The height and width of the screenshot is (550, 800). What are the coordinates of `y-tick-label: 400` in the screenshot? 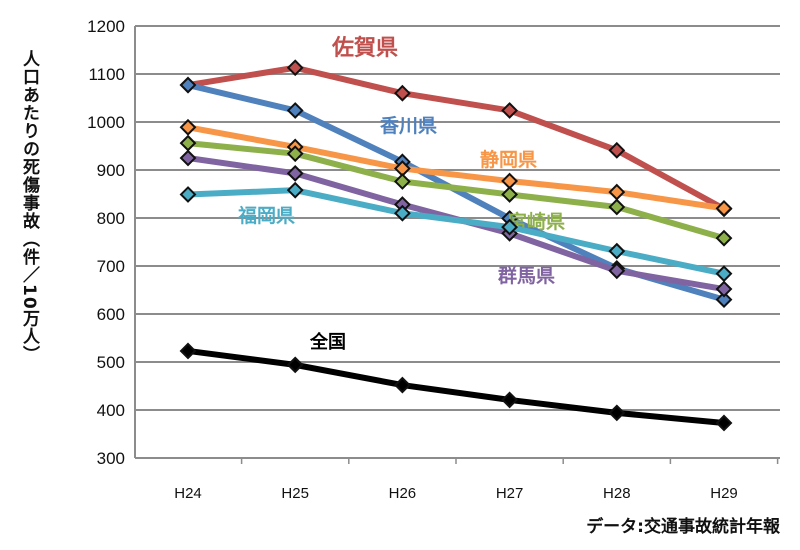 It's located at (111, 410).